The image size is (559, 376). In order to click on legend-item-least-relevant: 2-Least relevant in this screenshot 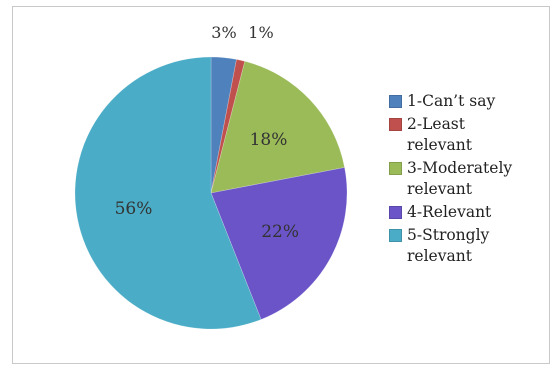, I will do `click(469, 135)`.